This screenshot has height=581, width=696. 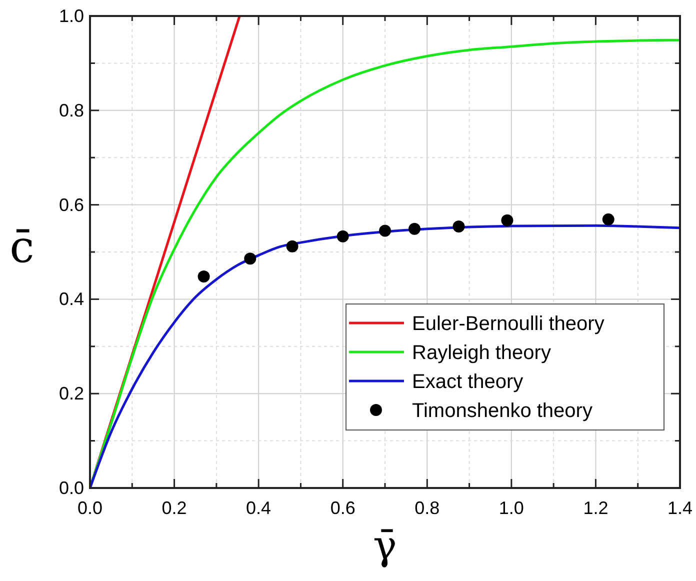 I want to click on y-tick-label: 0.6, so click(x=71, y=204).